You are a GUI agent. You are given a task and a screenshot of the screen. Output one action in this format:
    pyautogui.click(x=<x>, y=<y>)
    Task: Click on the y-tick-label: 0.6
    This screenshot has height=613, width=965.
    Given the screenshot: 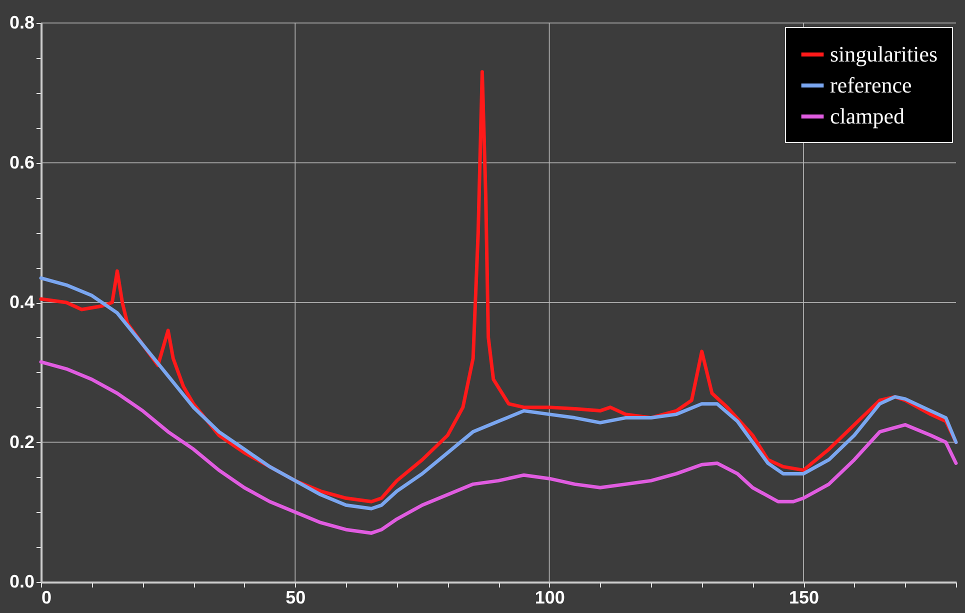 What is the action you would take?
    pyautogui.click(x=21, y=162)
    